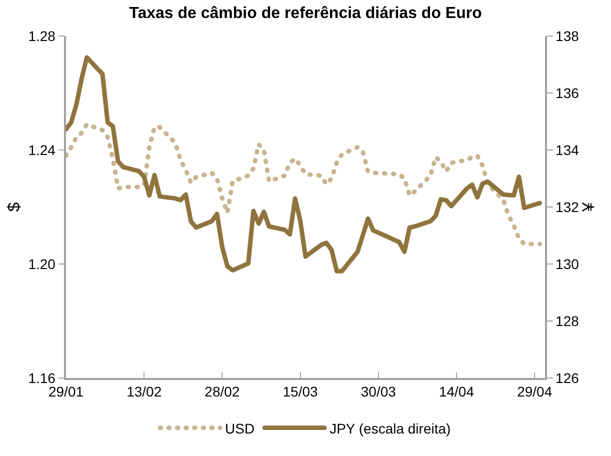  What do you see at coordinates (534, 392) in the screenshot?
I see `x-tick-label: 29/04` at bounding box center [534, 392].